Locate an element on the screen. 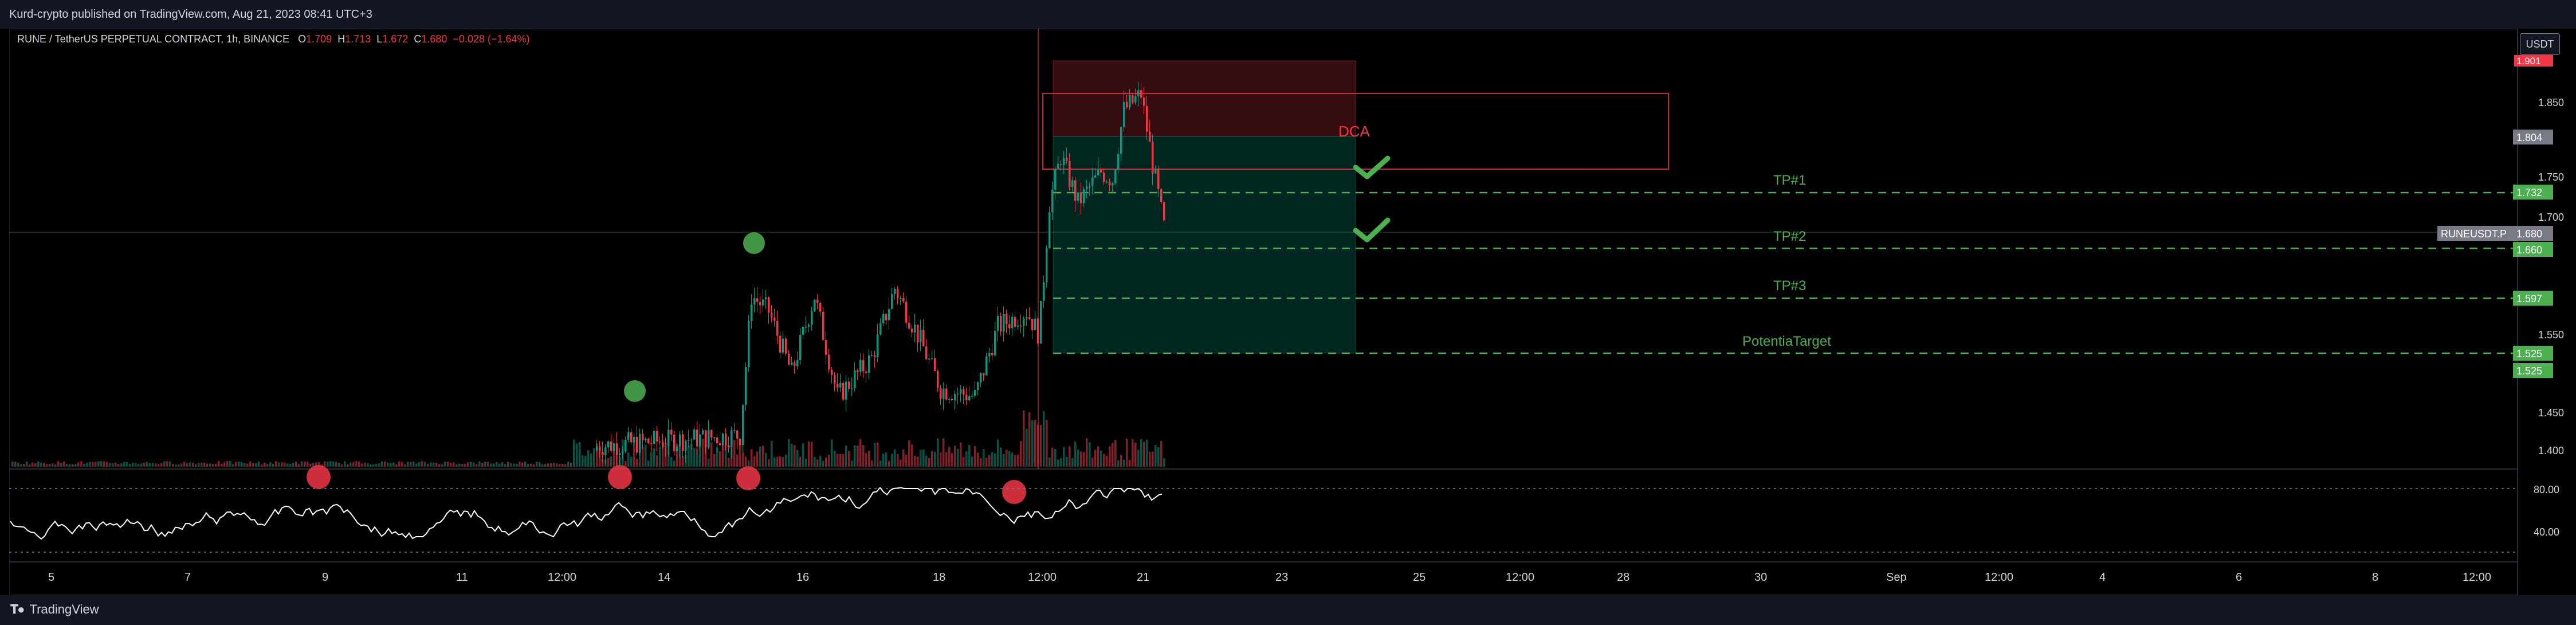 The width and height of the screenshot is (2576, 625). stop-zone-box is located at coordinates (1205, 98).